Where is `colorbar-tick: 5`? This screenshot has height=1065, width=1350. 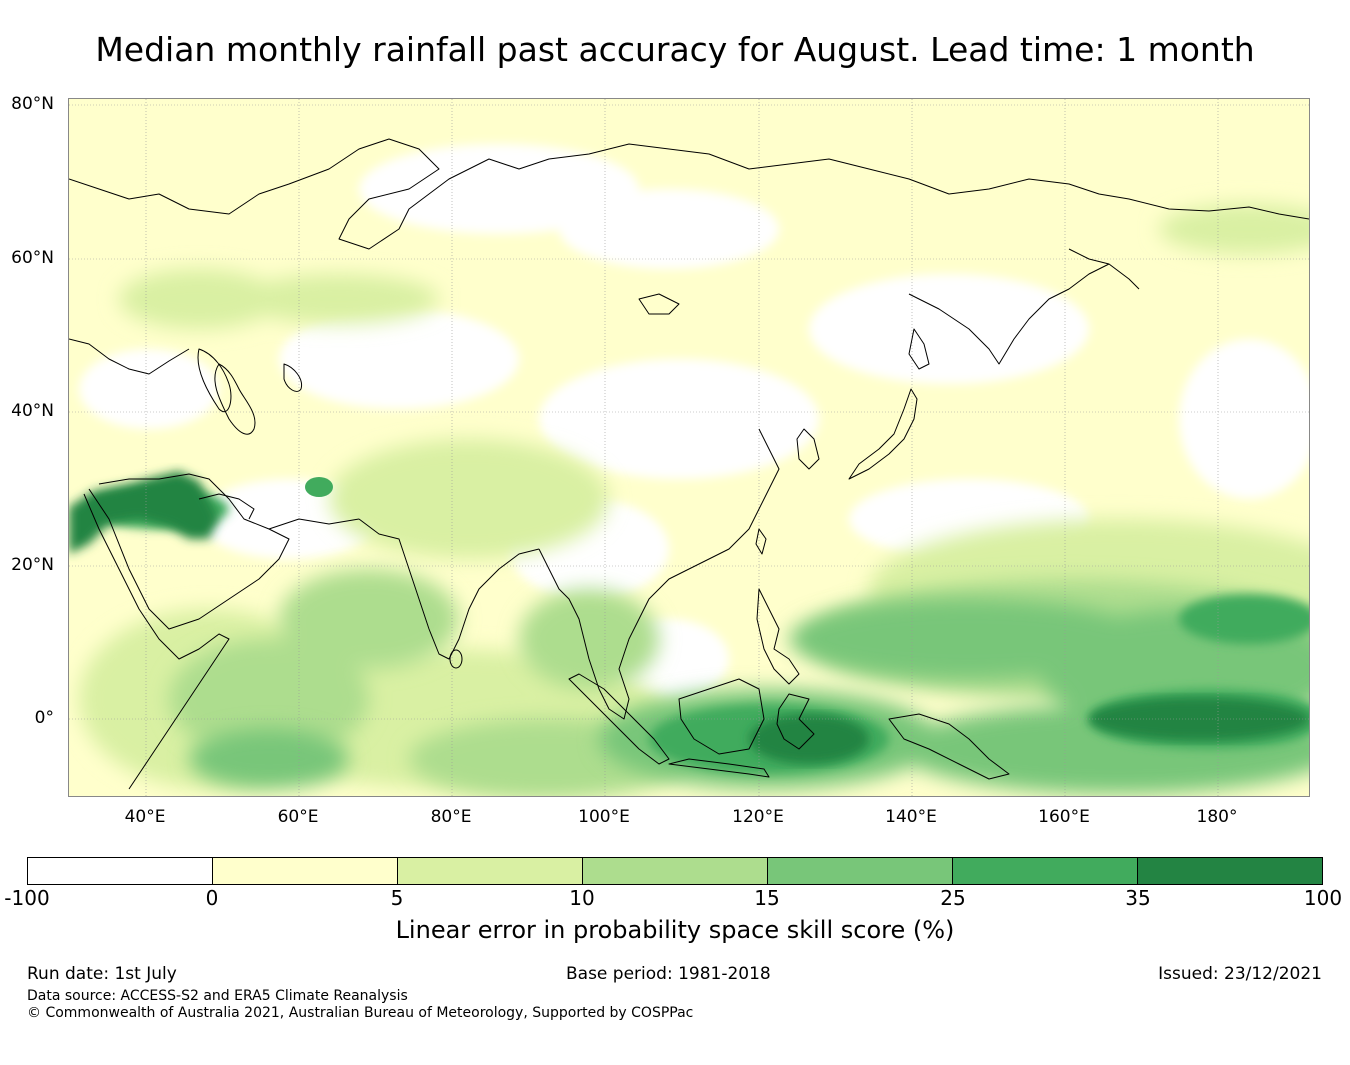
colorbar-tick: 5 is located at coordinates (397, 898).